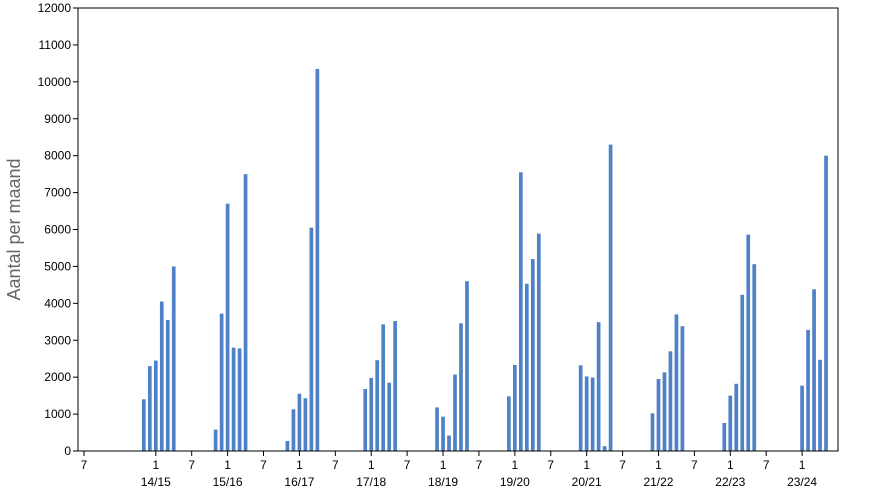  What do you see at coordinates (520, 311) in the screenshot?
I see `bar-19-20-feb` at bounding box center [520, 311].